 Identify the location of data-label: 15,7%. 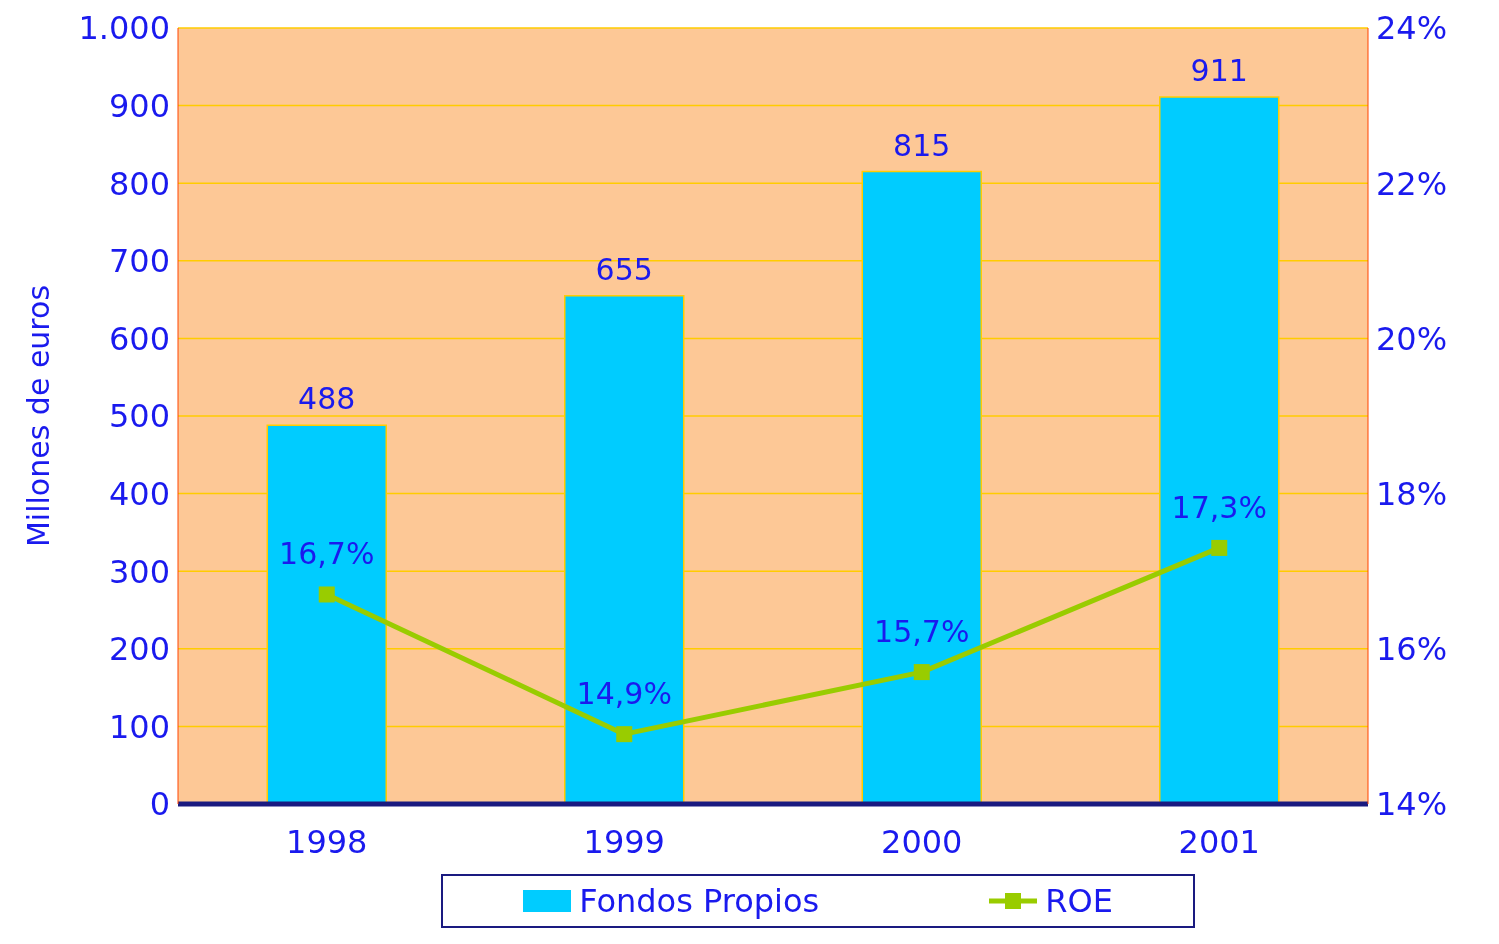
(922, 632).